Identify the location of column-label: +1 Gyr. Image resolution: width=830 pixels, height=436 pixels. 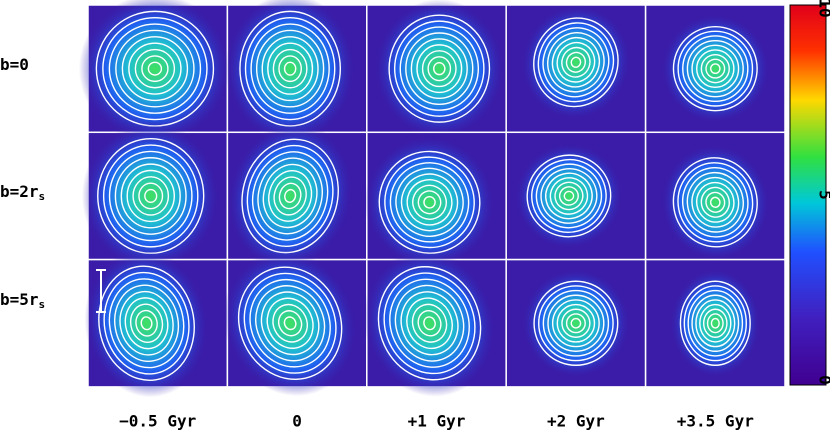
(437, 421).